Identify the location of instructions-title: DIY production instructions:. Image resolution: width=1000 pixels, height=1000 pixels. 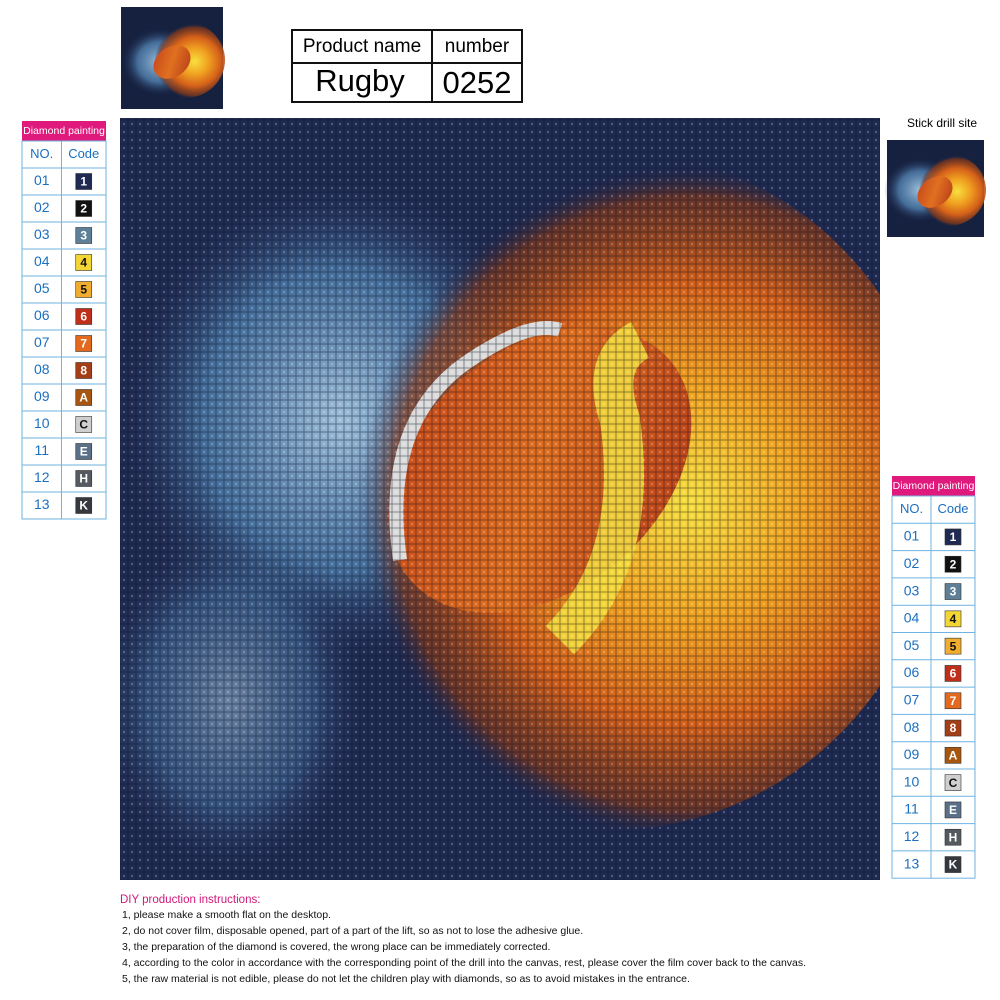
(190, 900).